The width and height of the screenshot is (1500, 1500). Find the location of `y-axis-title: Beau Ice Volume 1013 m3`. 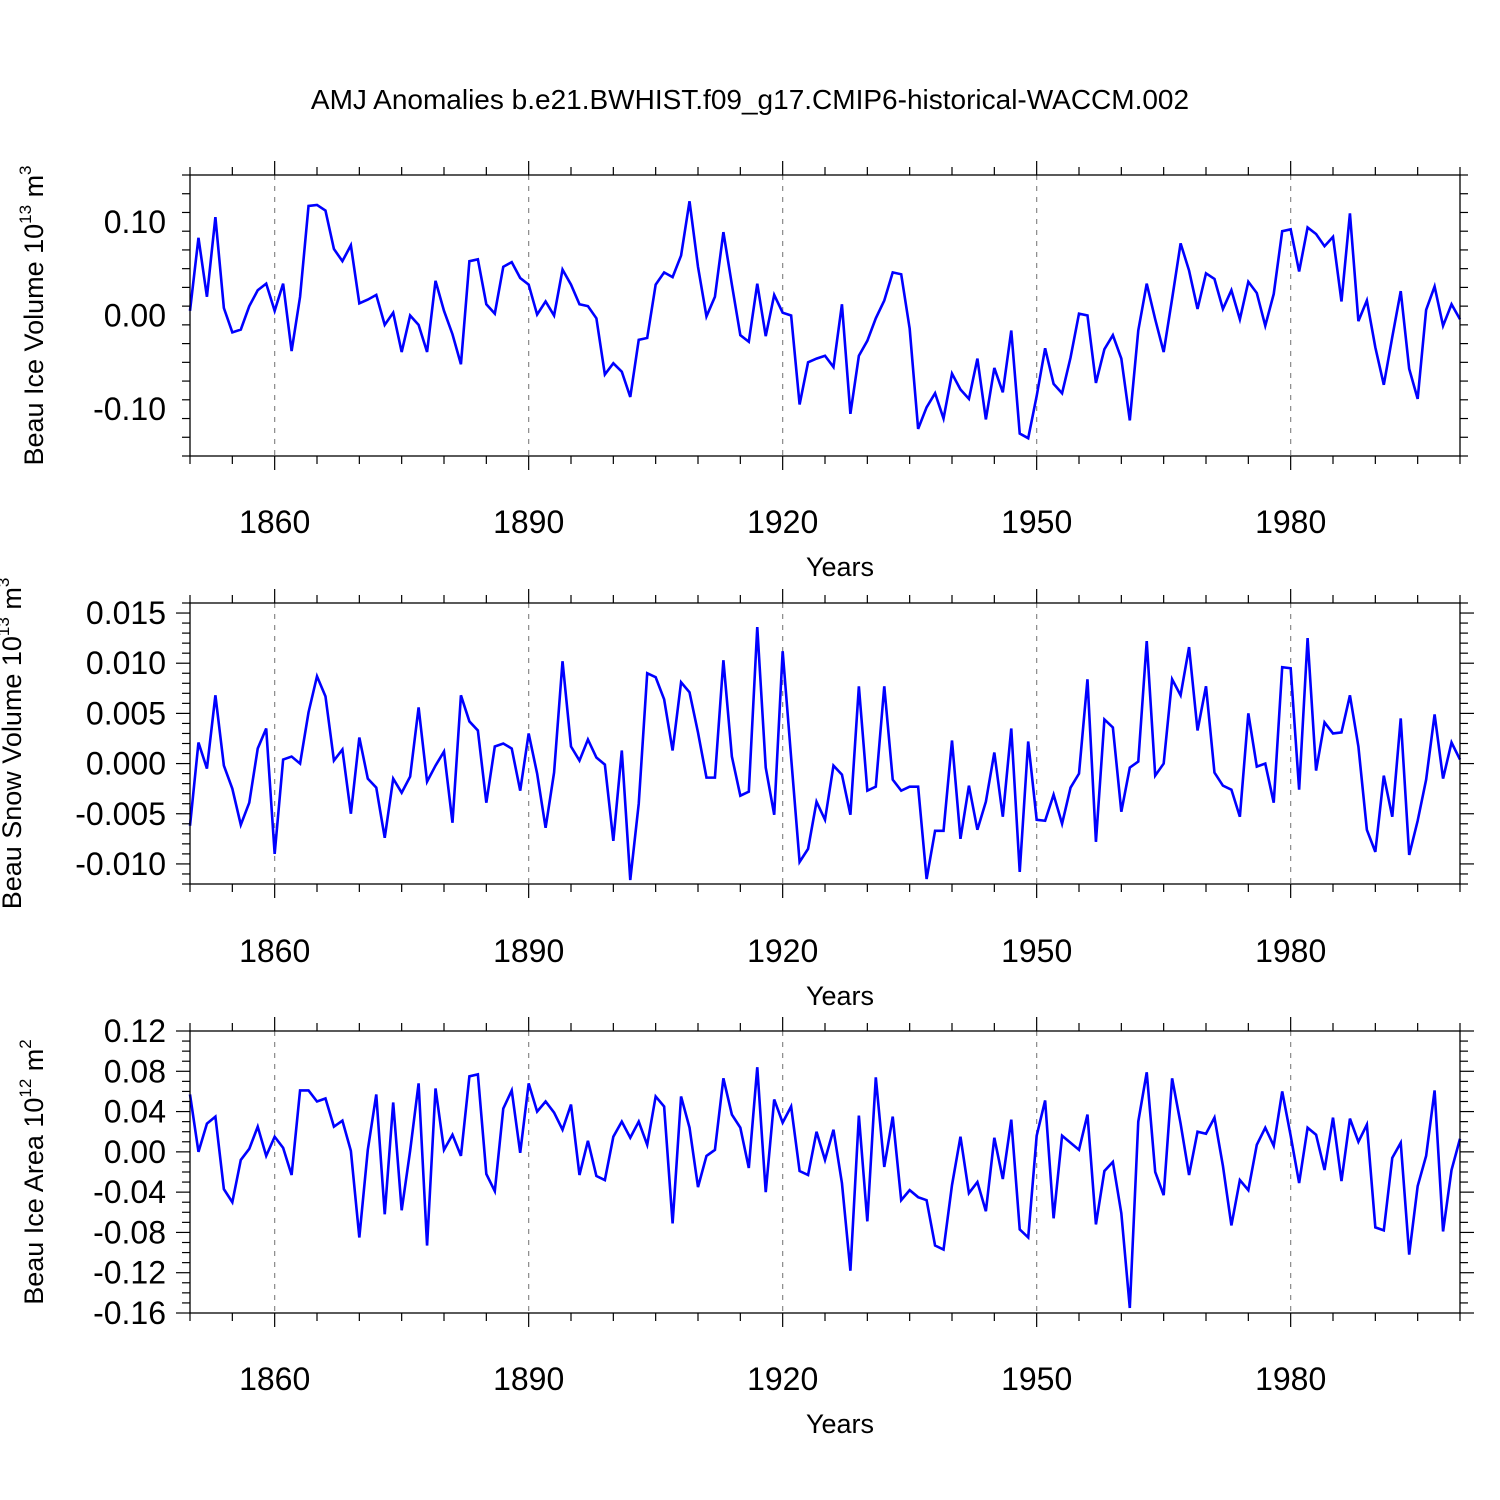

y-axis-title: Beau Ice Volume 1013 m3 is located at coordinates (32, 315).